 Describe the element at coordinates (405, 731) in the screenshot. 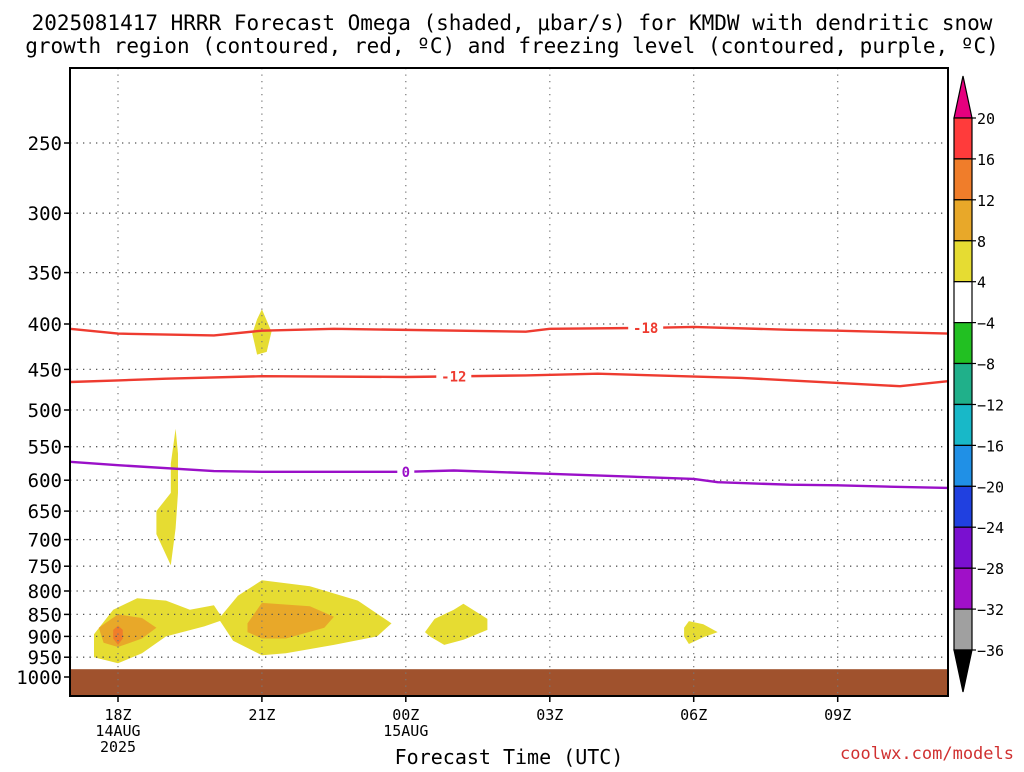

I see `x-tick-label-00Z-2: 15AUG` at that location.